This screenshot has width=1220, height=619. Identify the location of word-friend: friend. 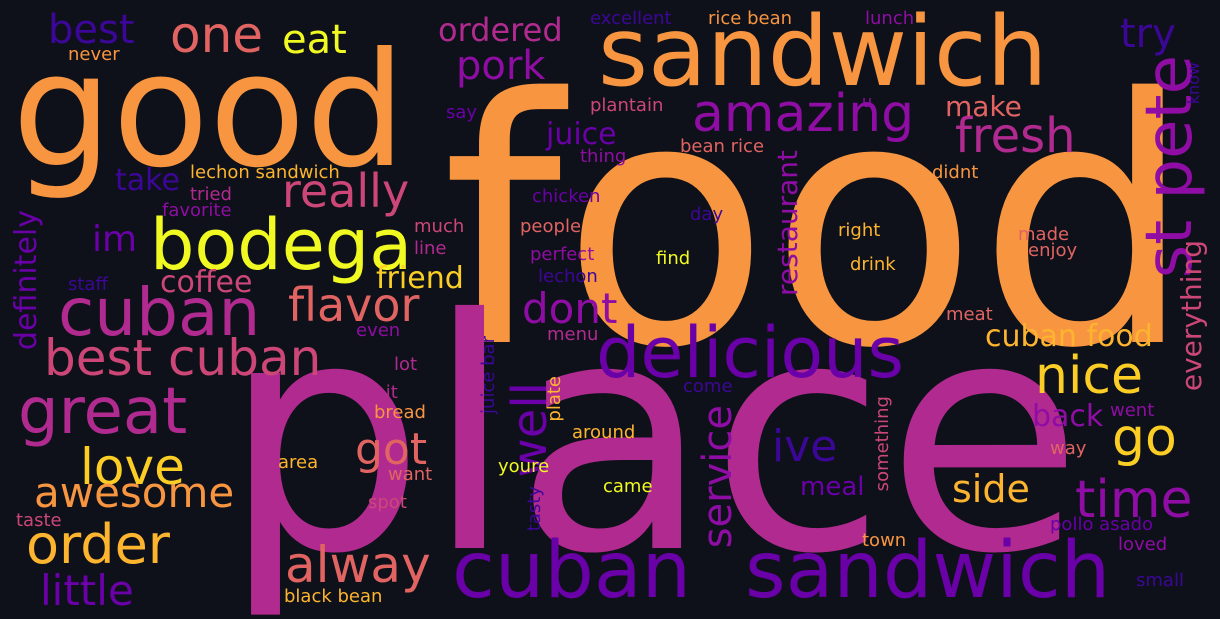
(420, 278).